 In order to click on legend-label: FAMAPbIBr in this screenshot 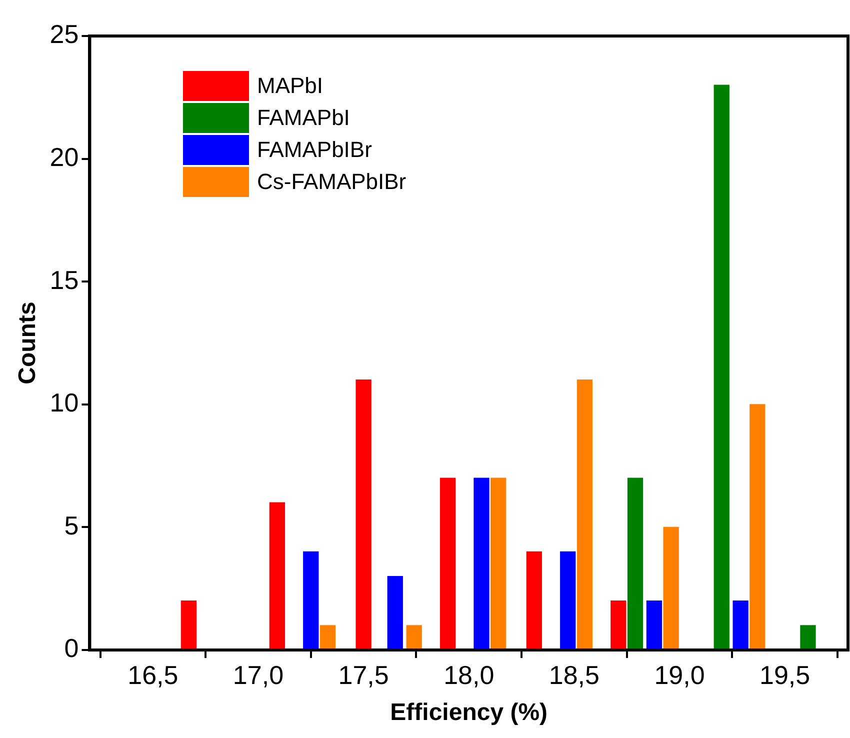, I will do `click(314, 150)`.